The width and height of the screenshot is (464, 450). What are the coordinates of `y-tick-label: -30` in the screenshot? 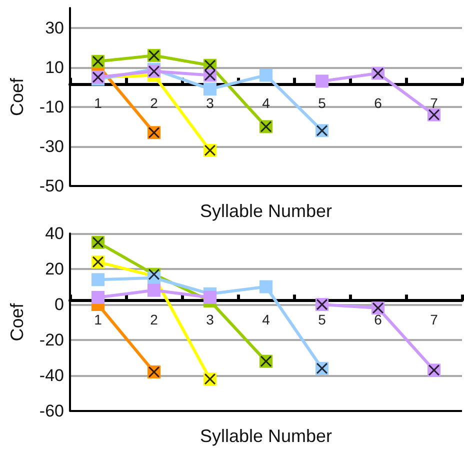 It's located at (51, 146).